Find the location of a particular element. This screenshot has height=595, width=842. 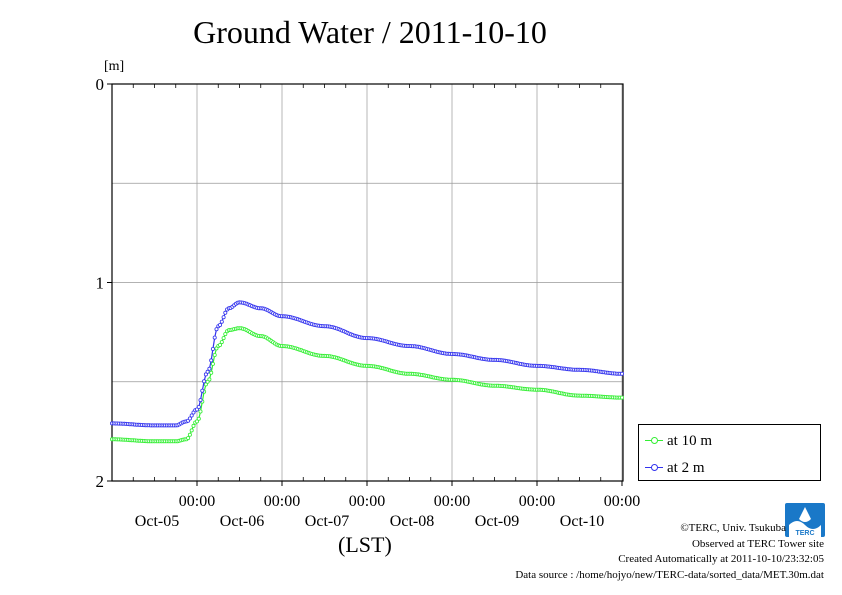

legend: at 10 m at 2 m is located at coordinates (729, 452).